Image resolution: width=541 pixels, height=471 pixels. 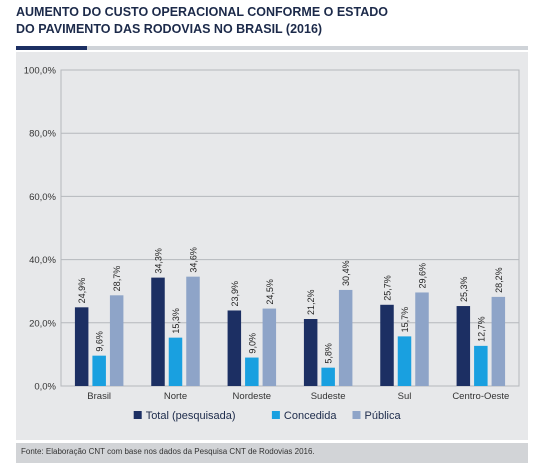 What do you see at coordinates (51, 48) in the screenshot?
I see `title-rule-accent` at bounding box center [51, 48].